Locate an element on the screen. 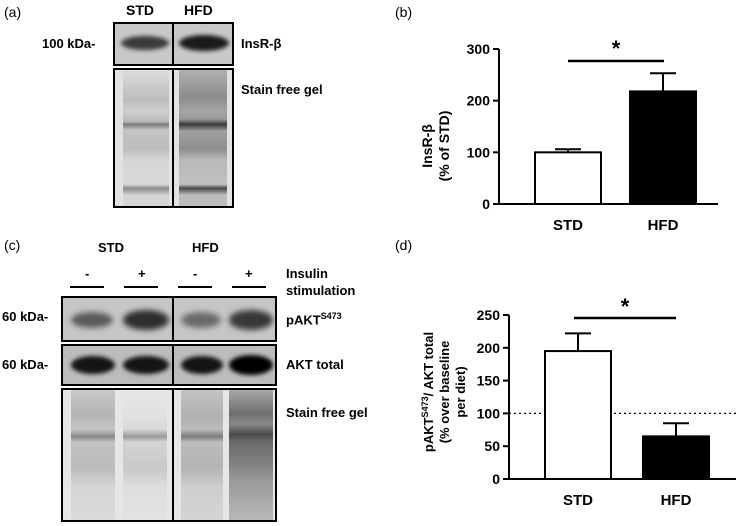 The image size is (745, 526). chart-d-ylabel-1b: / AKT total is located at coordinates (428, 364).